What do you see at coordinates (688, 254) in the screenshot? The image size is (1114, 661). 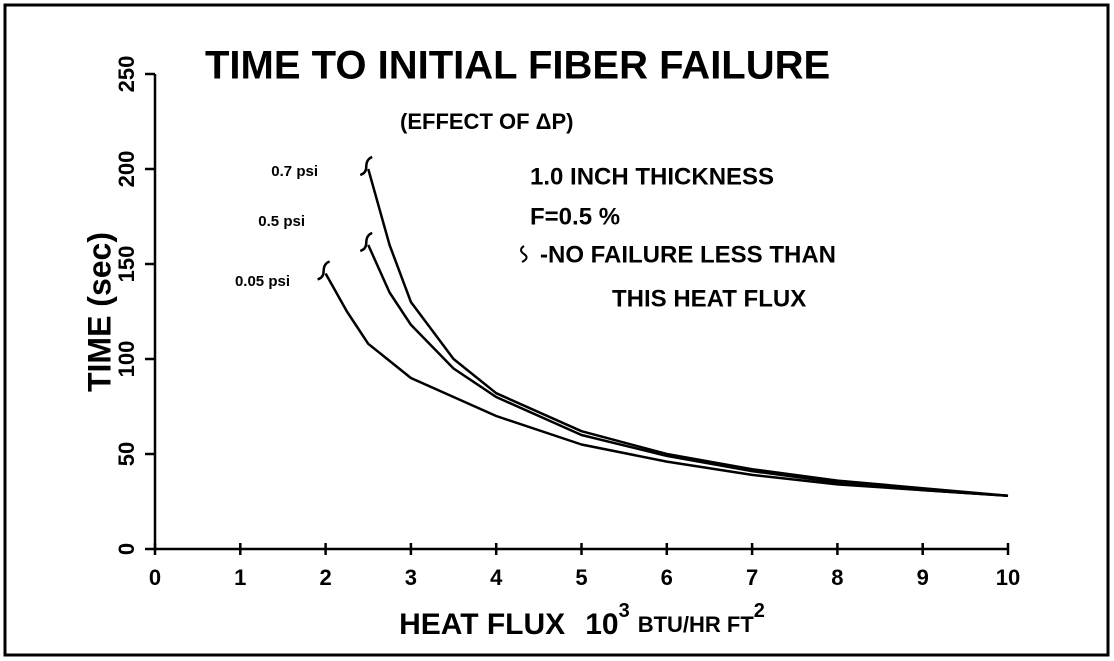 I see `annotation: -NO FAILURE LESS THAN` at bounding box center [688, 254].